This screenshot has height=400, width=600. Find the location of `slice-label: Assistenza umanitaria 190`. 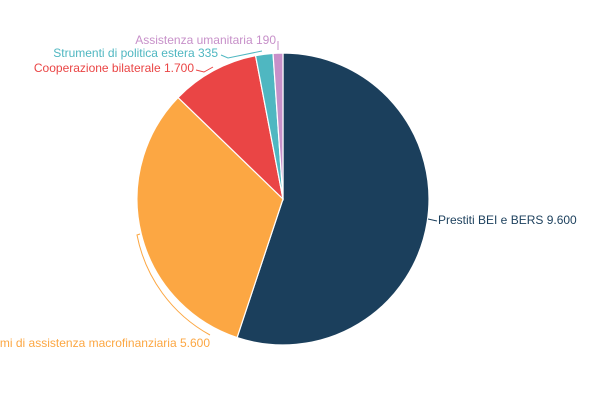

slice-label: Assistenza umanitaria 190 is located at coordinates (205, 40).